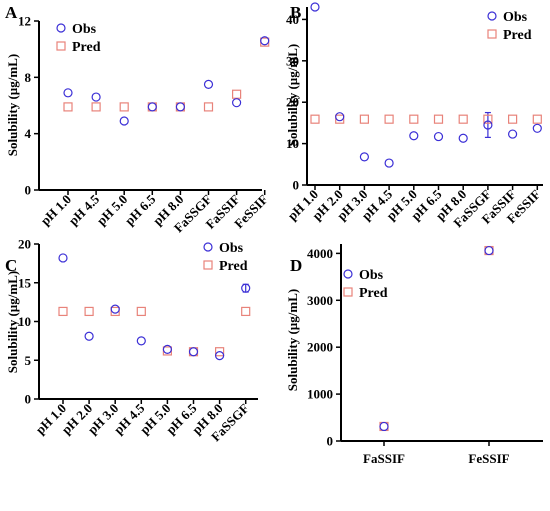  Describe the element at coordinates (55, 210) in the screenshot. I see `x-tick-label: pH 1.0` at that location.